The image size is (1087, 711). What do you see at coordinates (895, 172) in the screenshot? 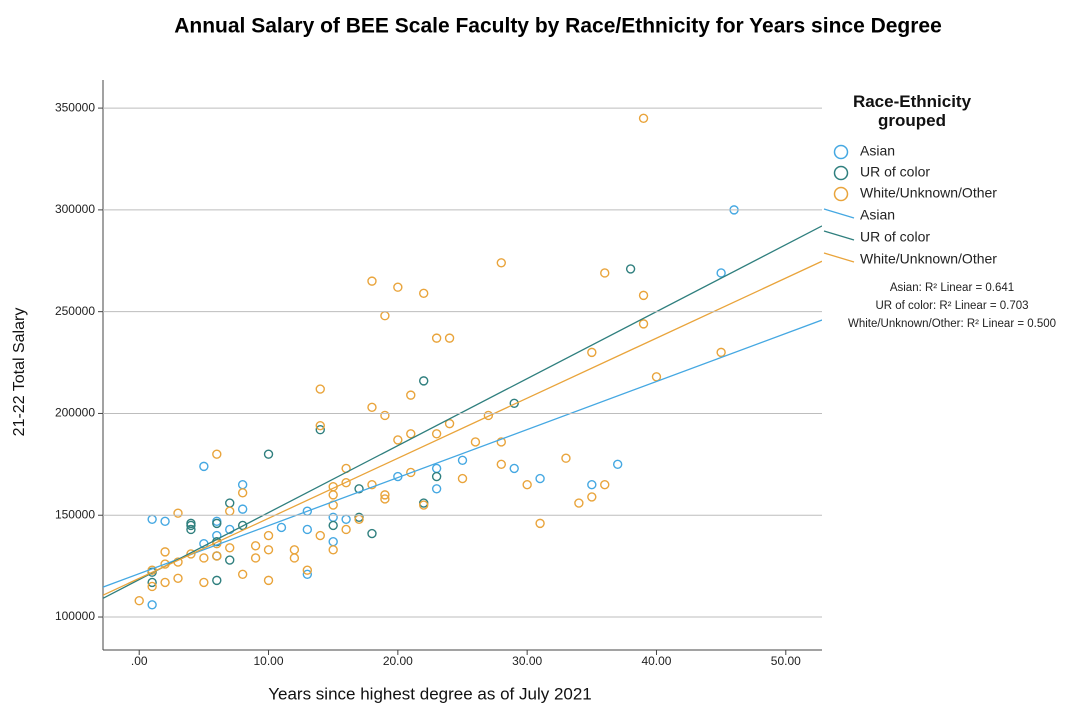
I see `legend-label: UR of color` at bounding box center [895, 172].